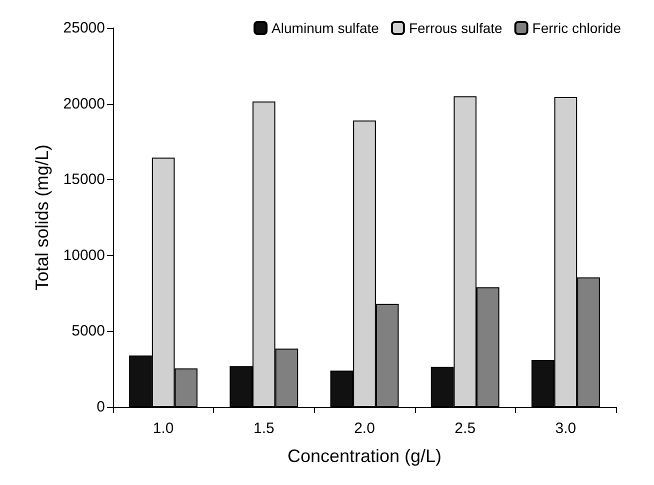 This screenshot has height=485, width=654. Describe the element at coordinates (84, 255) in the screenshot. I see `y-tick-label: 10000` at that location.